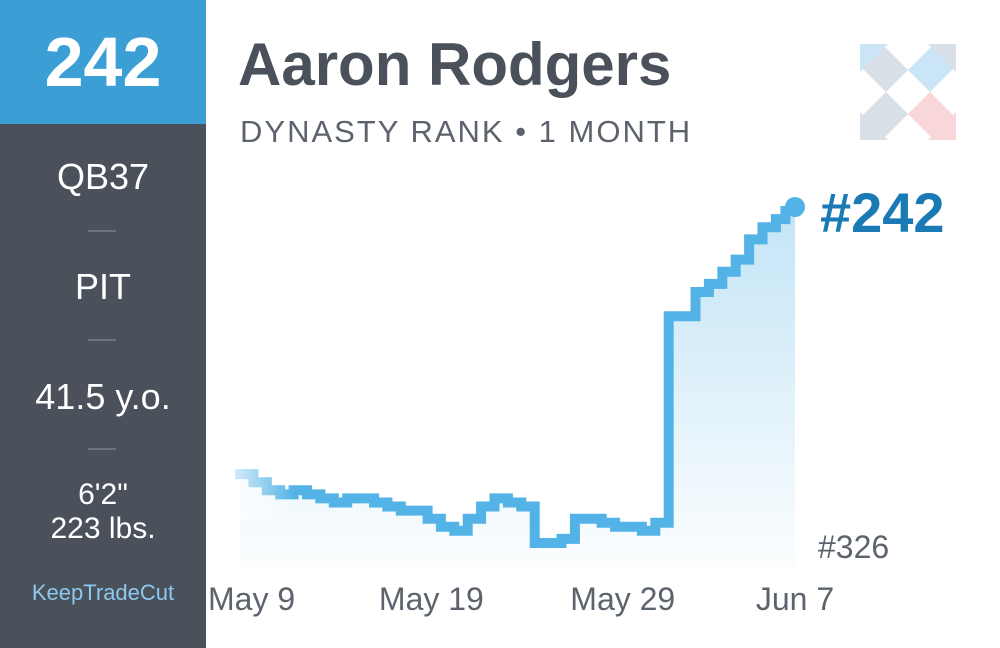 The height and width of the screenshot is (648, 1000). Describe the element at coordinates (908, 92) in the screenshot. I see `arrows-logo-icon` at that location.